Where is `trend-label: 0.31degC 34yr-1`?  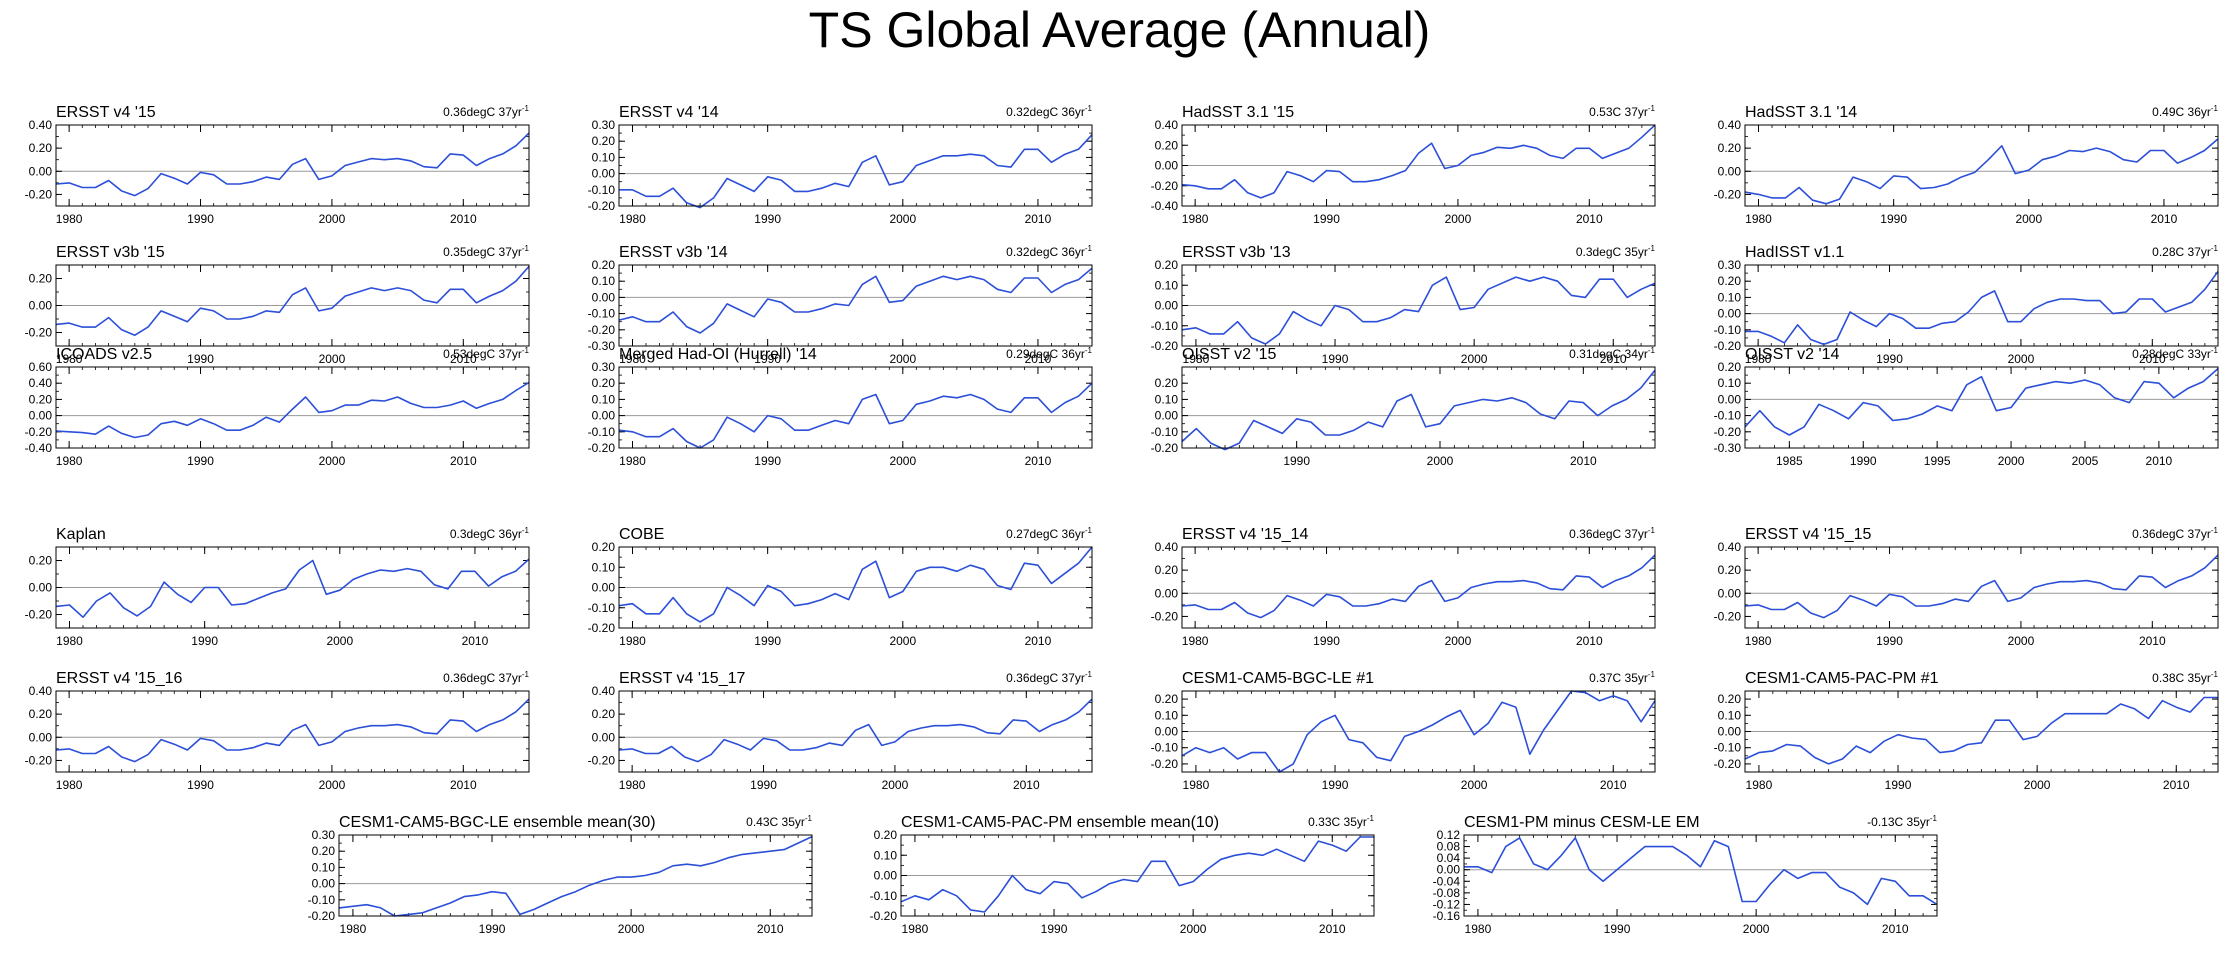
trend-label: 0.31degC 34yr-1 is located at coordinates (1612, 353).